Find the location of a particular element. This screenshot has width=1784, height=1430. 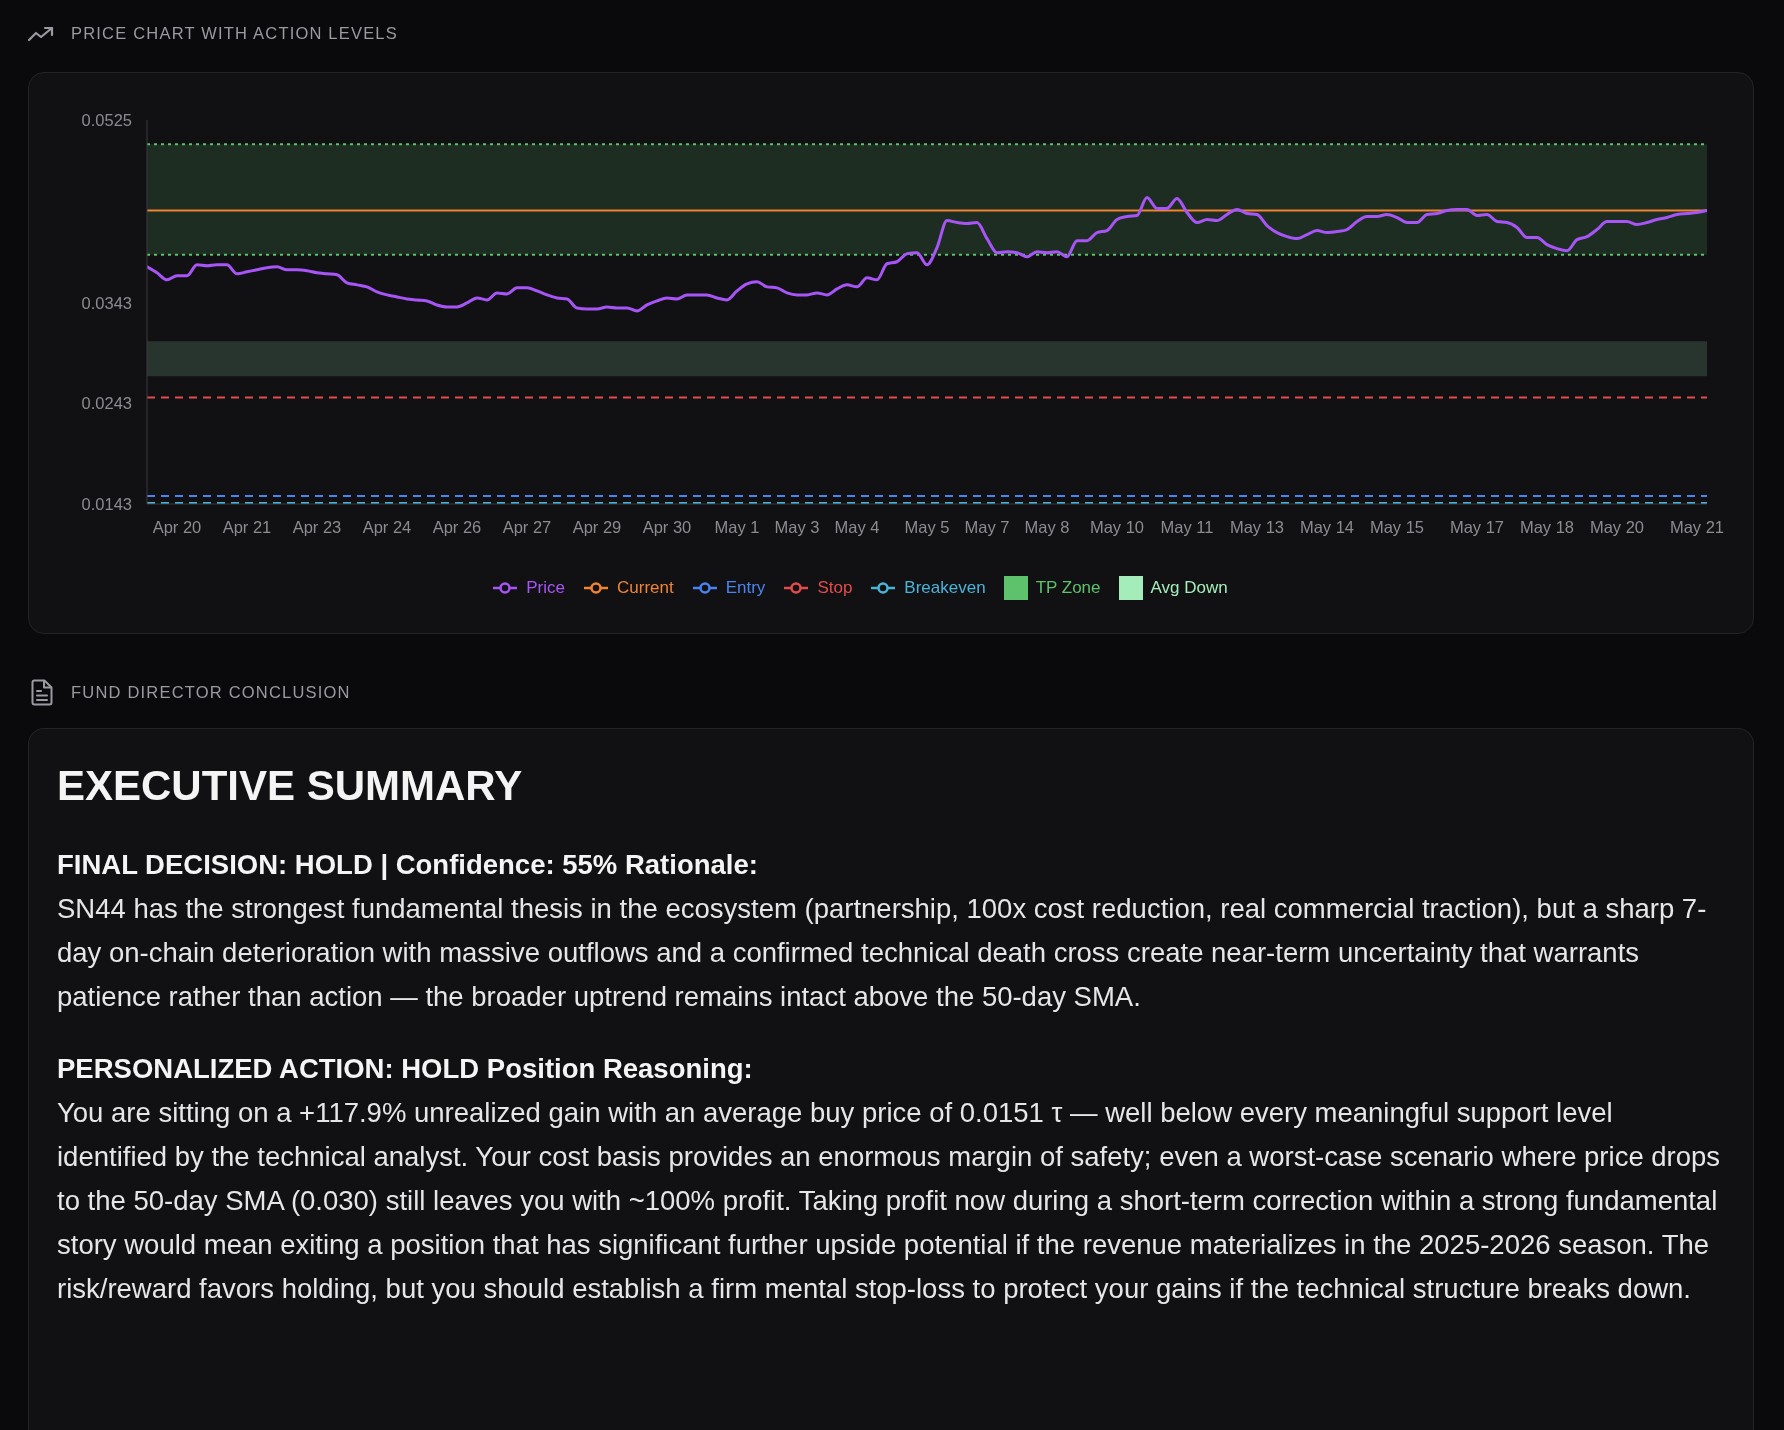

x-tick-label: May 3 is located at coordinates (797, 526).